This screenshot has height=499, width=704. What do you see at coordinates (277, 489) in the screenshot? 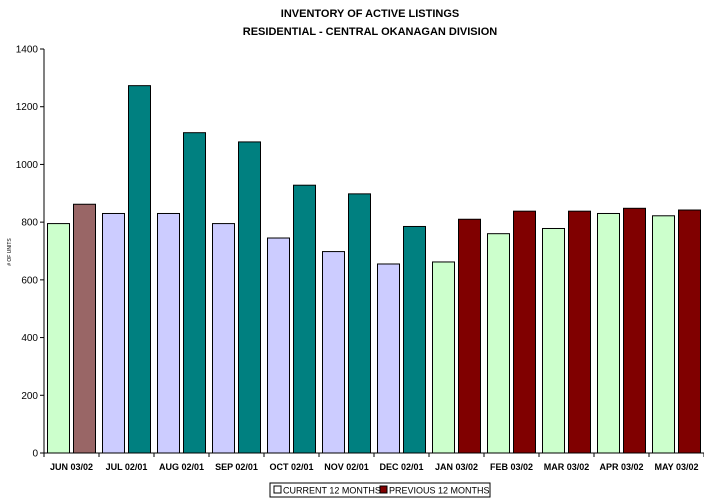
I see `legend-swatch-current` at bounding box center [277, 489].